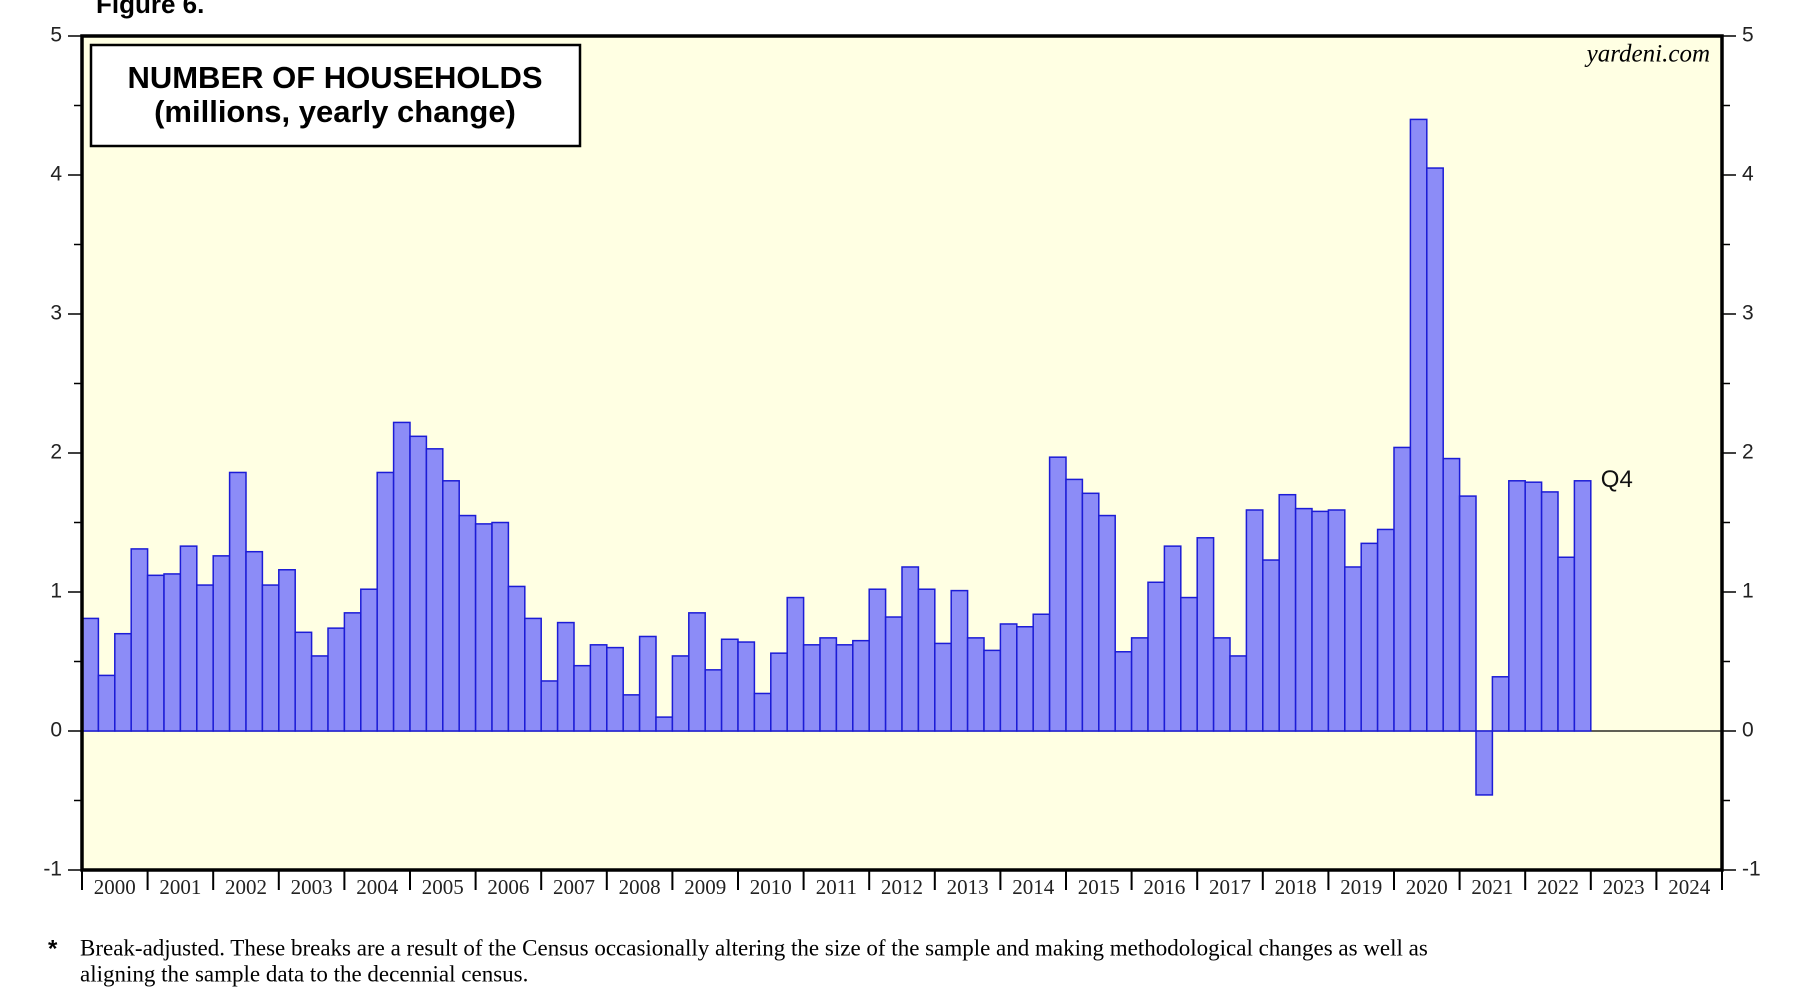 The width and height of the screenshot is (1802, 1000). Describe the element at coordinates (1689, 887) in the screenshot. I see `x-tick-label: 2024` at that location.